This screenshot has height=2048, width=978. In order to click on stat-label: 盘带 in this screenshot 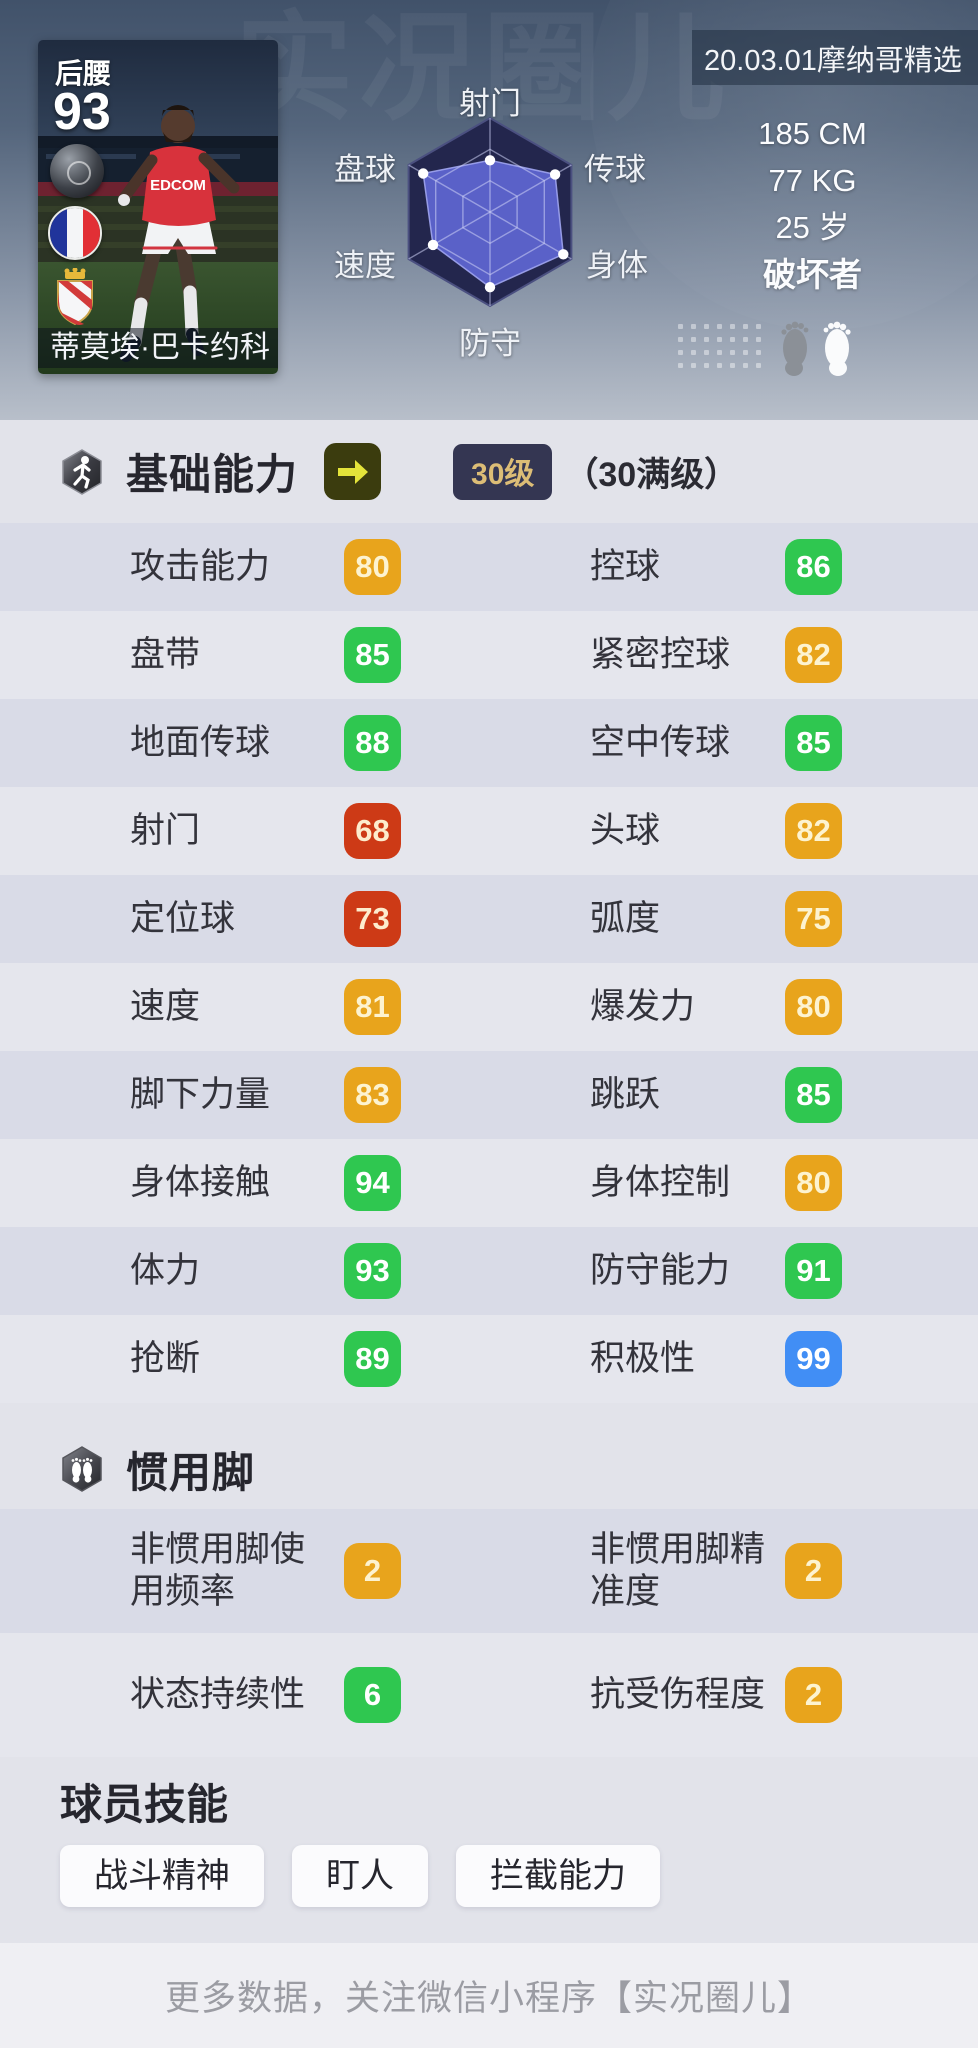, I will do `click(165, 654)`.